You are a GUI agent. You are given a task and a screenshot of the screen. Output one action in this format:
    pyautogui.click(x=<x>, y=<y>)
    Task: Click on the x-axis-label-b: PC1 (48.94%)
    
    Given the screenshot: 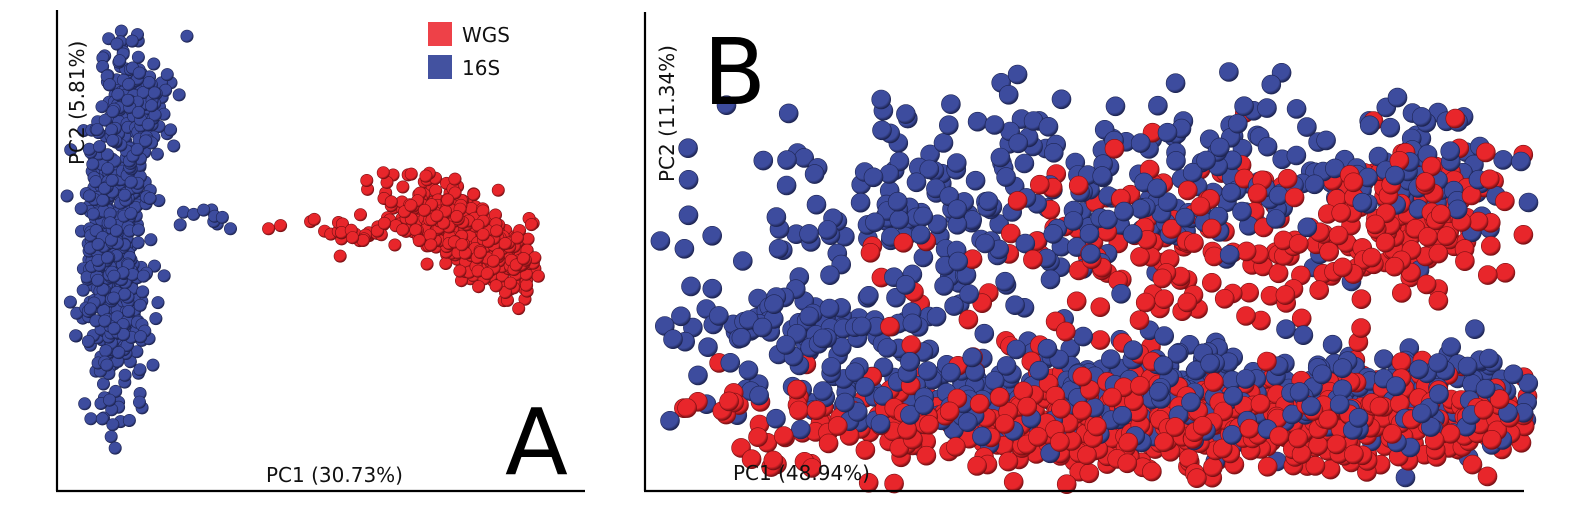 What is the action you would take?
    pyautogui.click(x=801, y=473)
    